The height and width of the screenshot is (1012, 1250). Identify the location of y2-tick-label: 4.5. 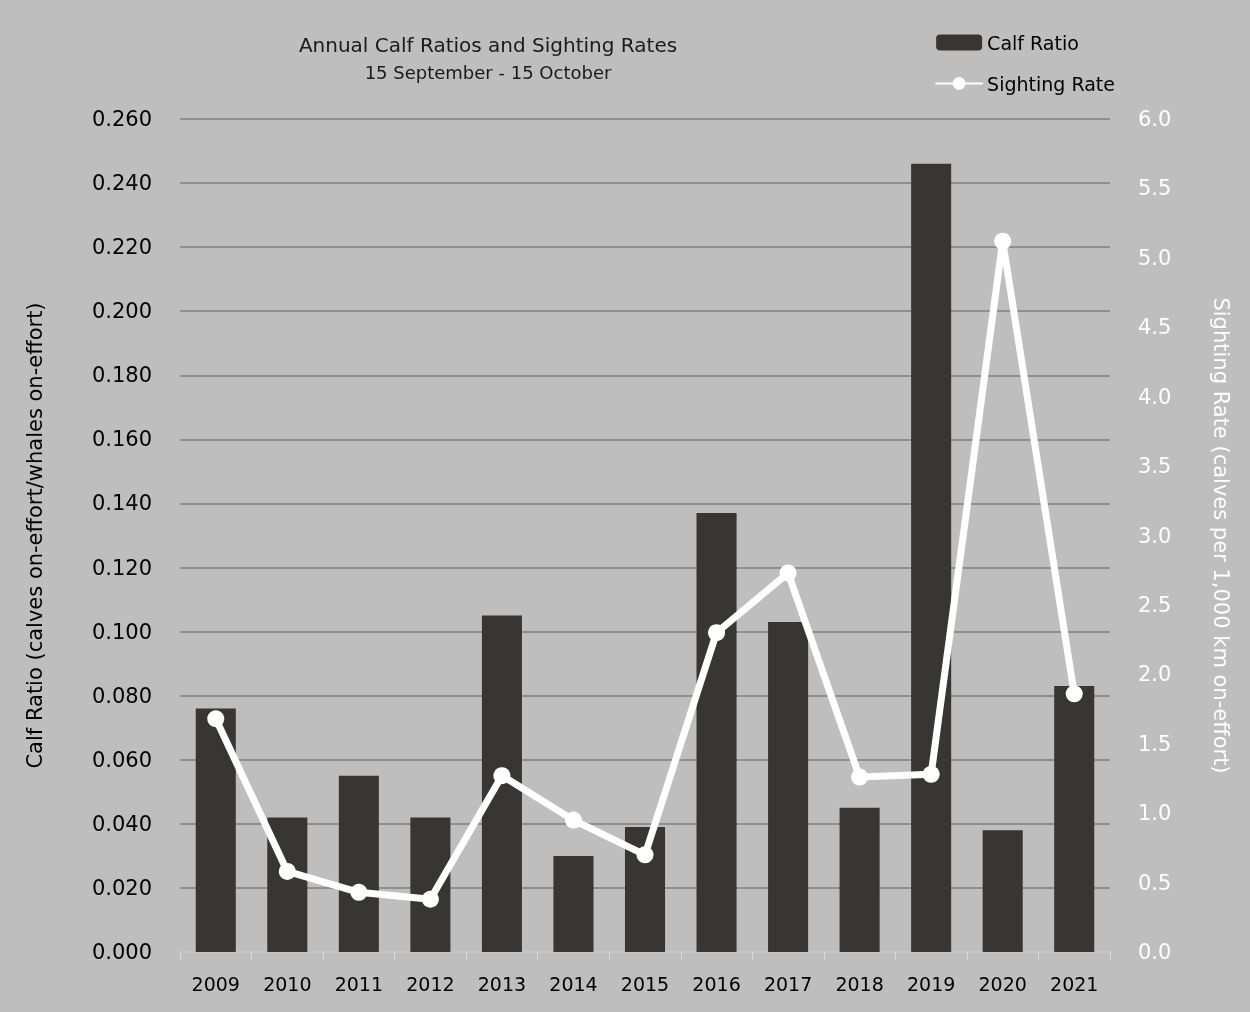
(1155, 327).